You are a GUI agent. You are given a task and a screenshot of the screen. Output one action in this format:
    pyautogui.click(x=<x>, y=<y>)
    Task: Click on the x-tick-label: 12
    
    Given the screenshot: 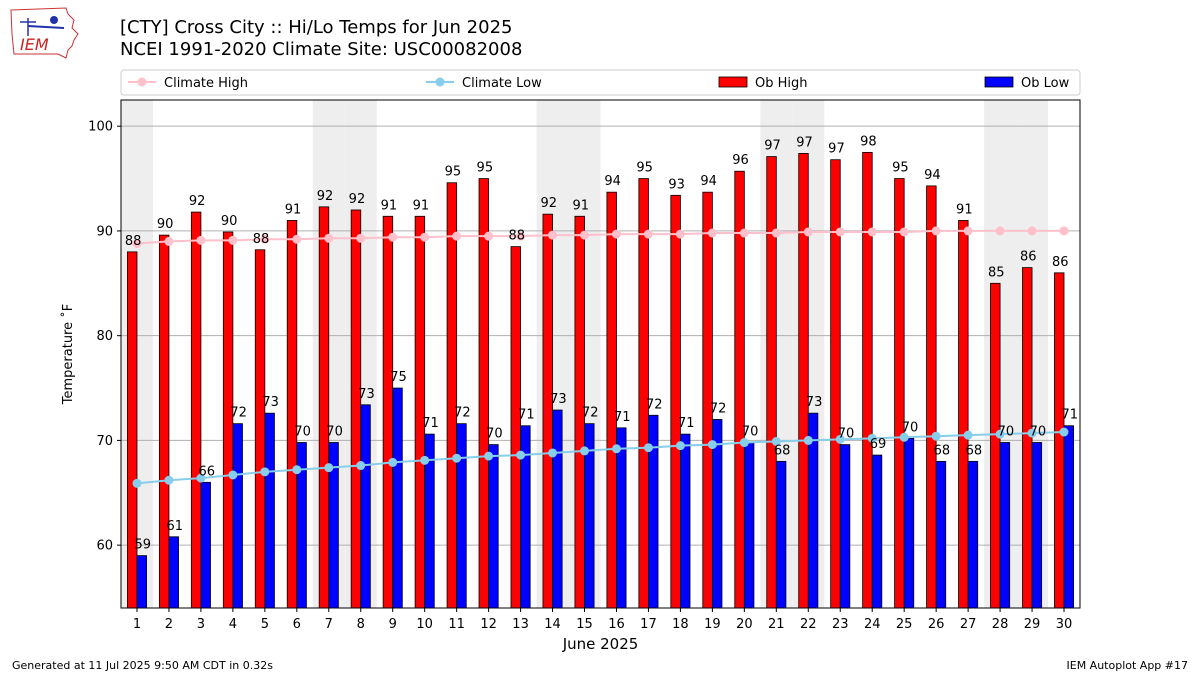 What is the action you would take?
    pyautogui.click(x=488, y=624)
    